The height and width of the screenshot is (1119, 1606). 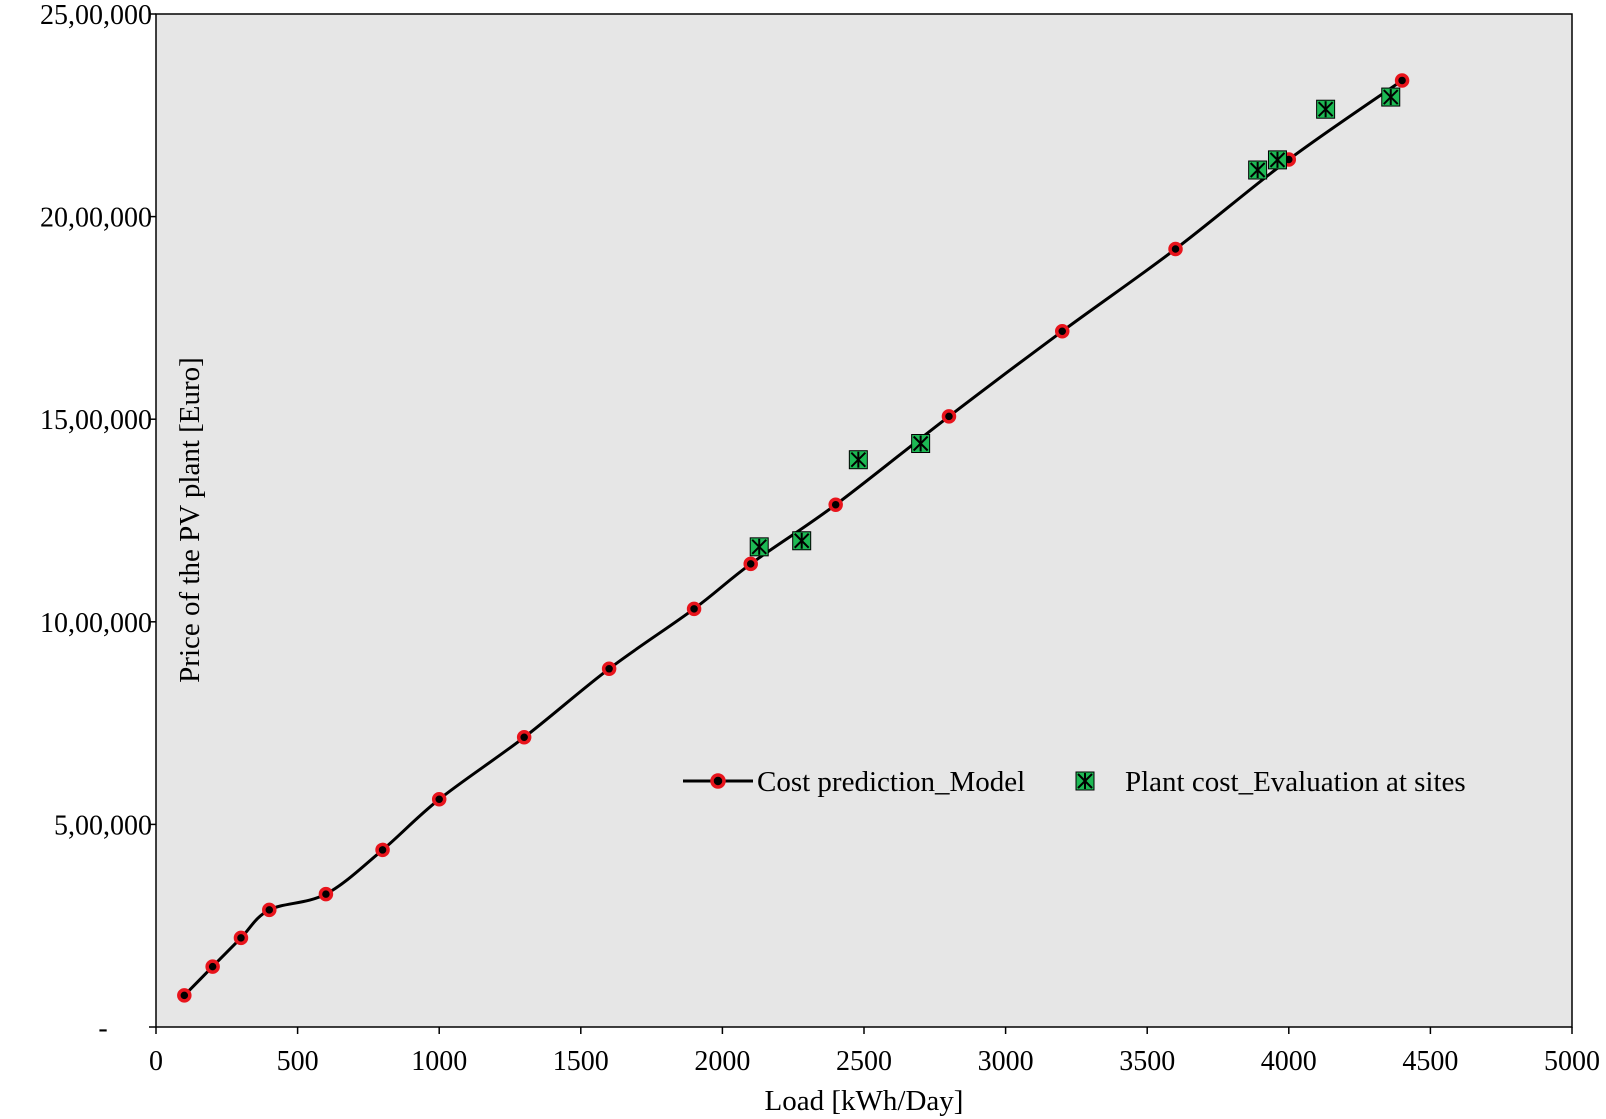 I want to click on legend-model-marker, so click(x=718, y=781).